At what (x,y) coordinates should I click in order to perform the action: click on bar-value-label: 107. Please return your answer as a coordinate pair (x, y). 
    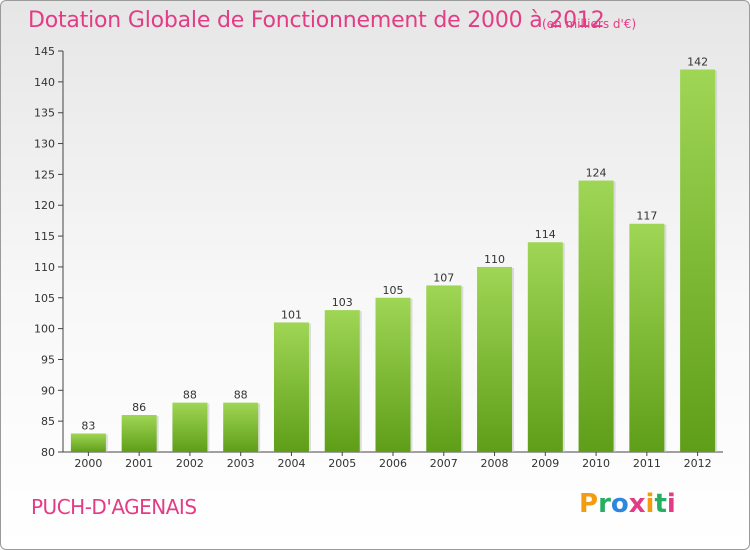
    Looking at the image, I should click on (443, 277).